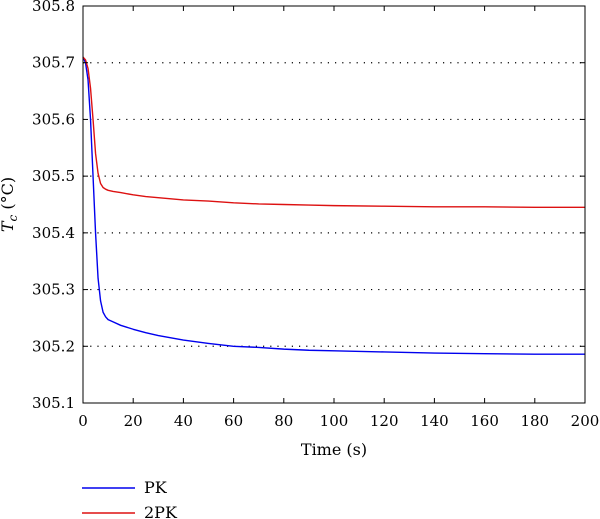 The height and width of the screenshot is (519, 600). I want to click on y-axis-title-symbol: T, so click(8, 226).